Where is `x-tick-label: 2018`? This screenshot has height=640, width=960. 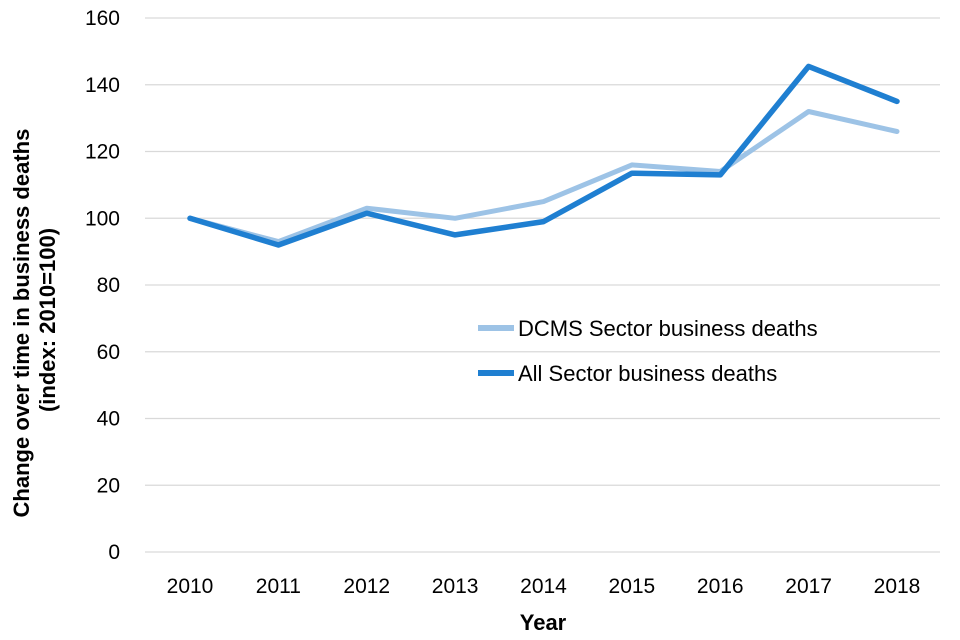
x-tick-label: 2018 is located at coordinates (897, 586).